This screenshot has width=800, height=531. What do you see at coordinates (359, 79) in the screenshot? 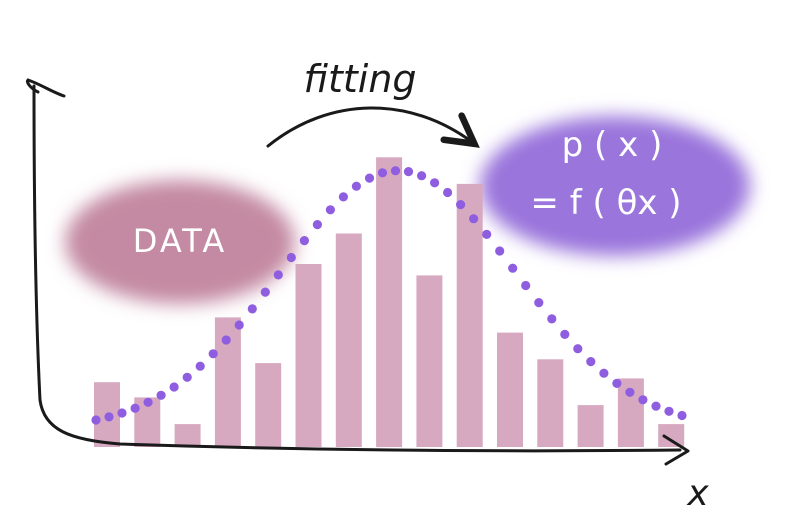
I see `fitting-label: fitting` at bounding box center [359, 79].